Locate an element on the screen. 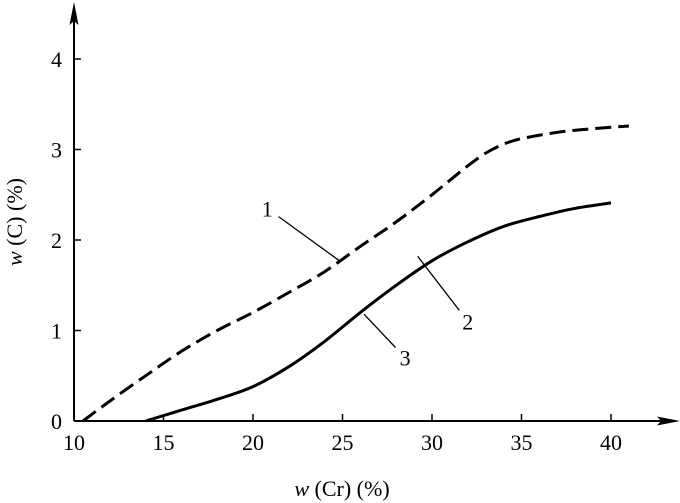 The width and height of the screenshot is (680, 503). x-tick-label: 10 is located at coordinates (74, 442).